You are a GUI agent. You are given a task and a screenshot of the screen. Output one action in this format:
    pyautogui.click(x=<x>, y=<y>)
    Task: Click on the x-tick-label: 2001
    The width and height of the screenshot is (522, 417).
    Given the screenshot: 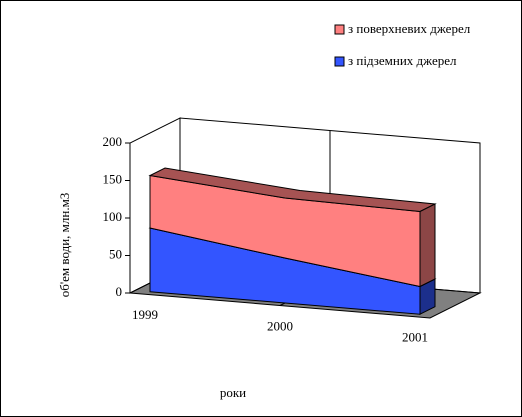 What is the action you would take?
    pyautogui.click(x=415, y=337)
    